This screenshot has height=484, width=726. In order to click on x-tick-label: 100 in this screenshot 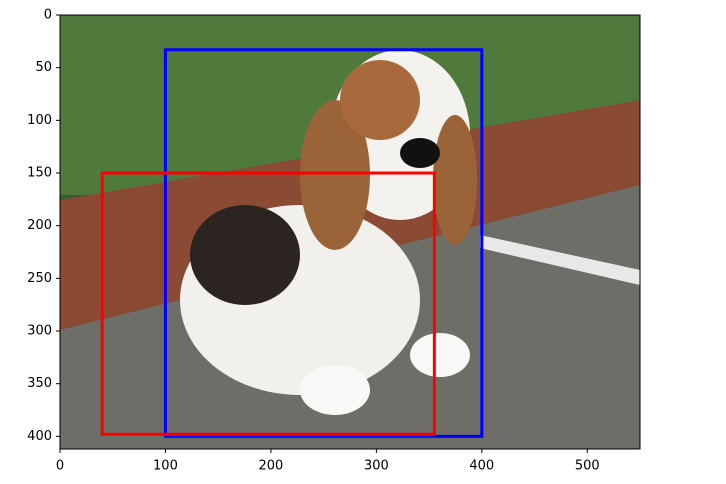, I will do `click(165, 466)`.